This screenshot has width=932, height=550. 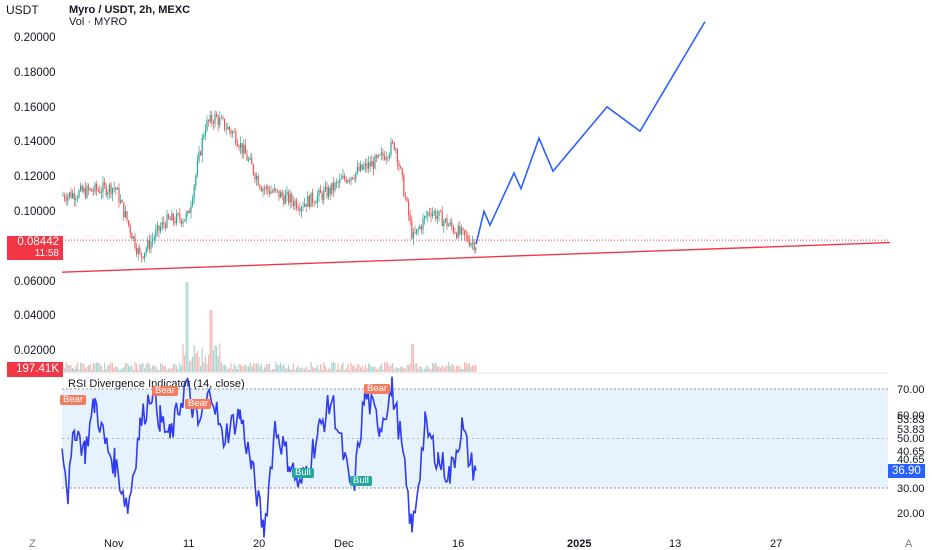 I want to click on currency-label: USDT, so click(x=22, y=10).